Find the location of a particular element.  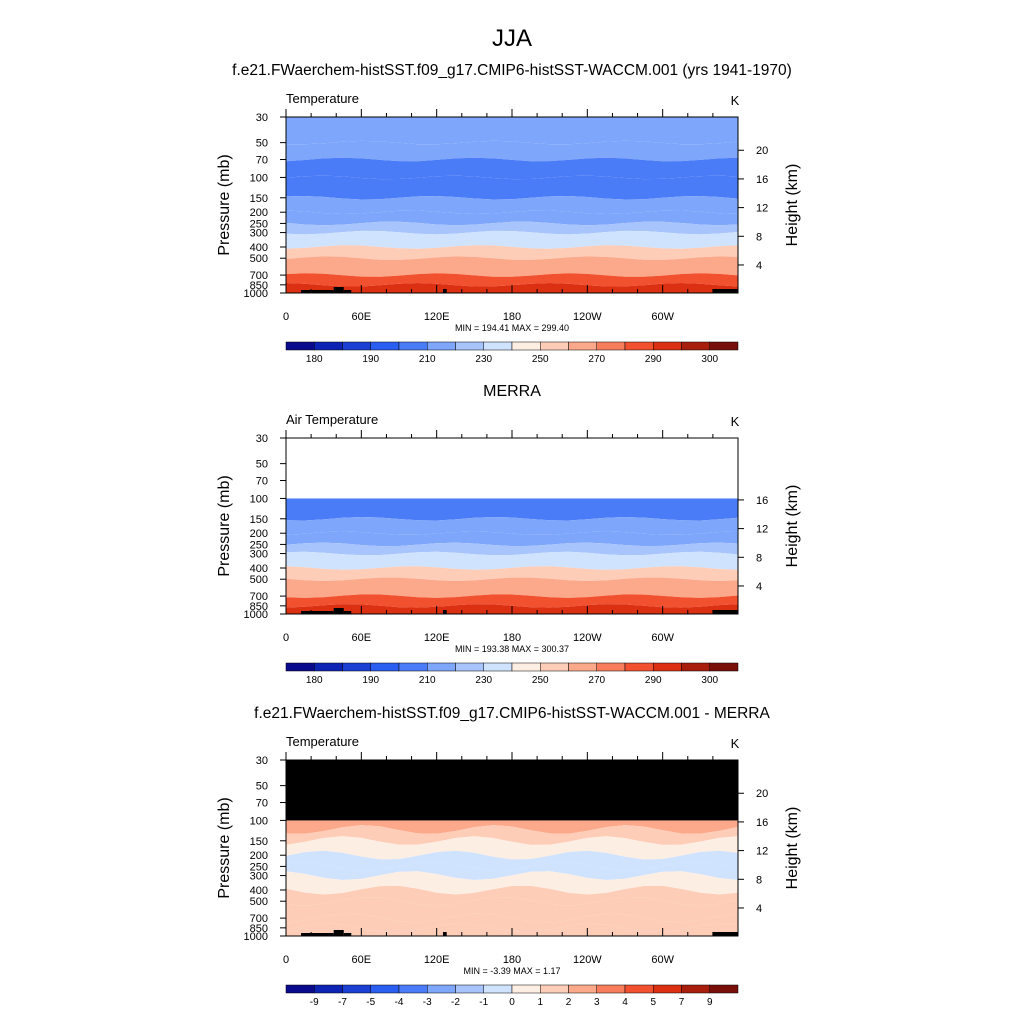

colorbar-label: -1 is located at coordinates (483, 1002).